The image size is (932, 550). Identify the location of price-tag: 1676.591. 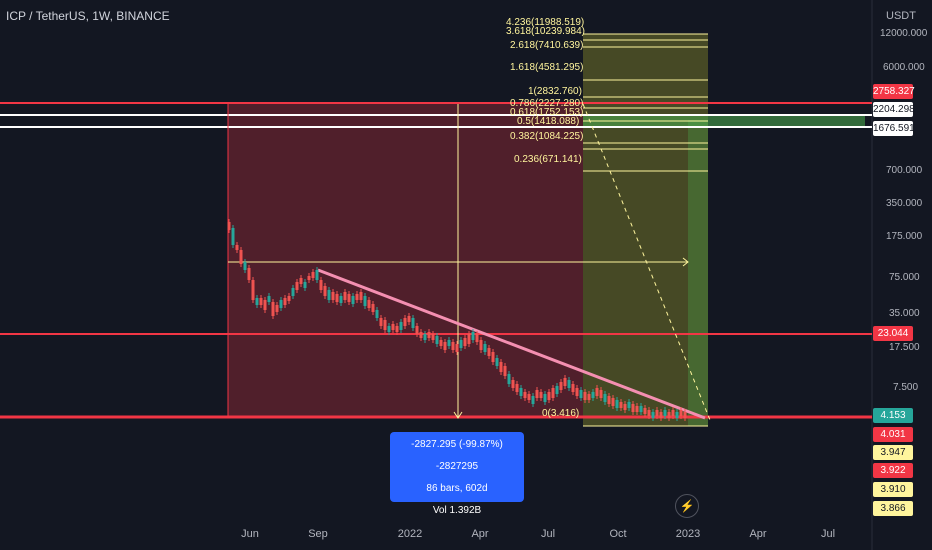
(894, 128).